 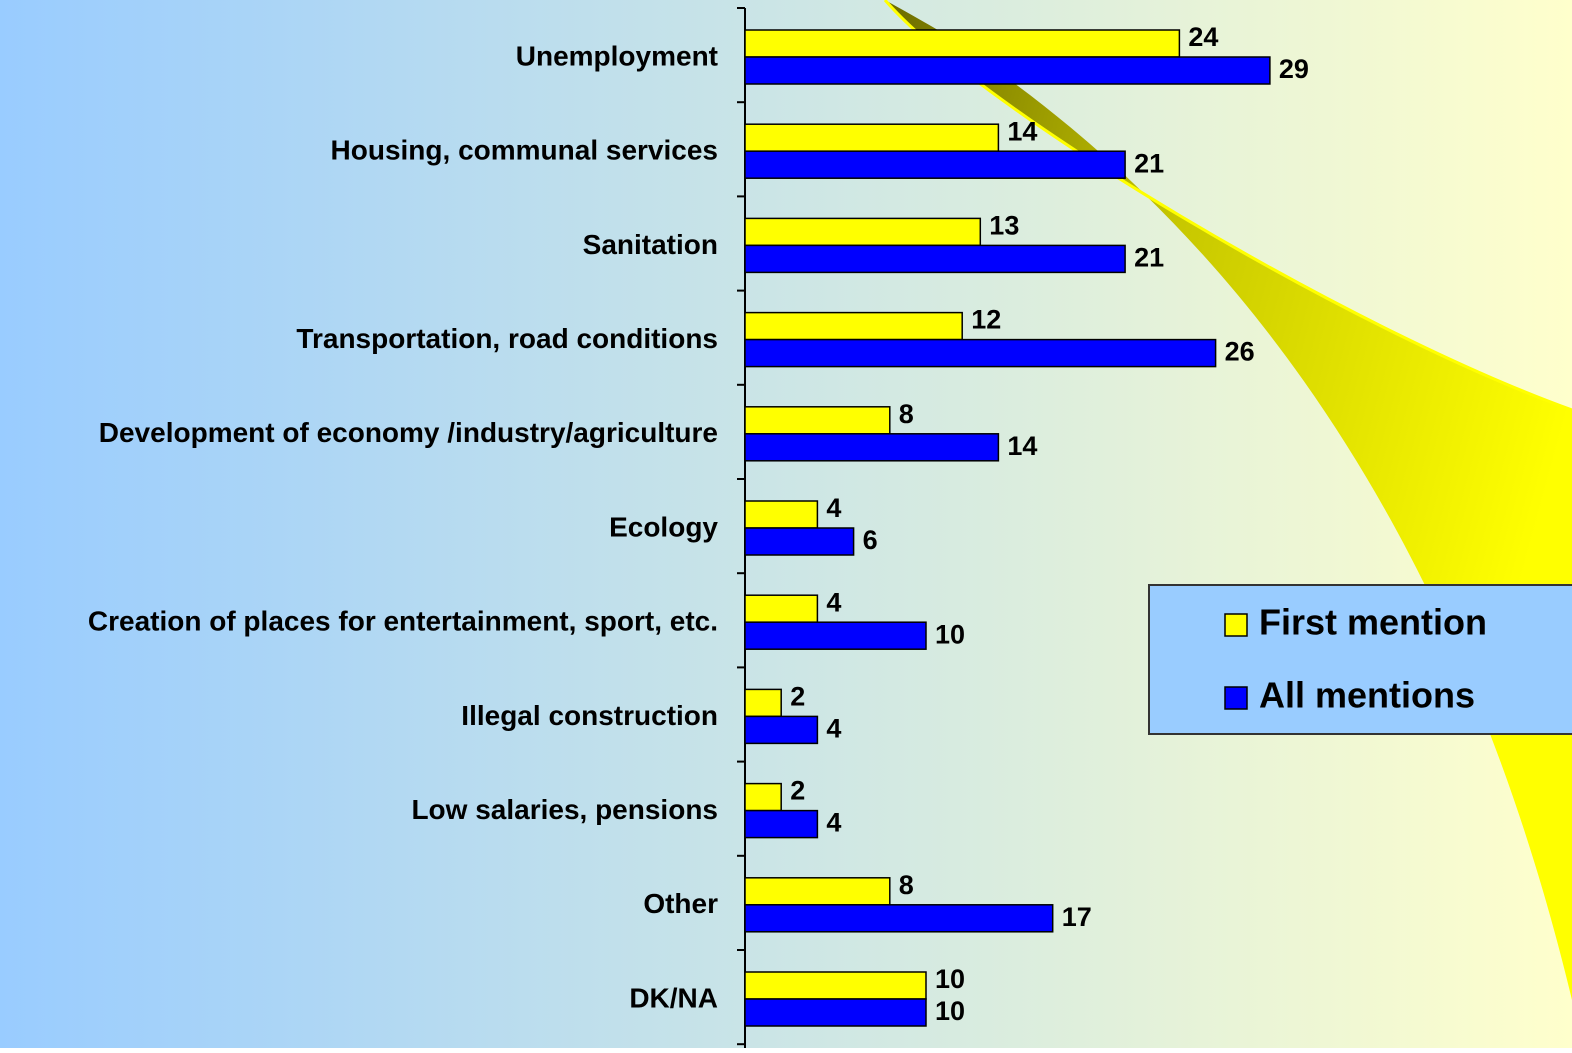 I want to click on legend-label: All mentions, so click(x=1367, y=695).